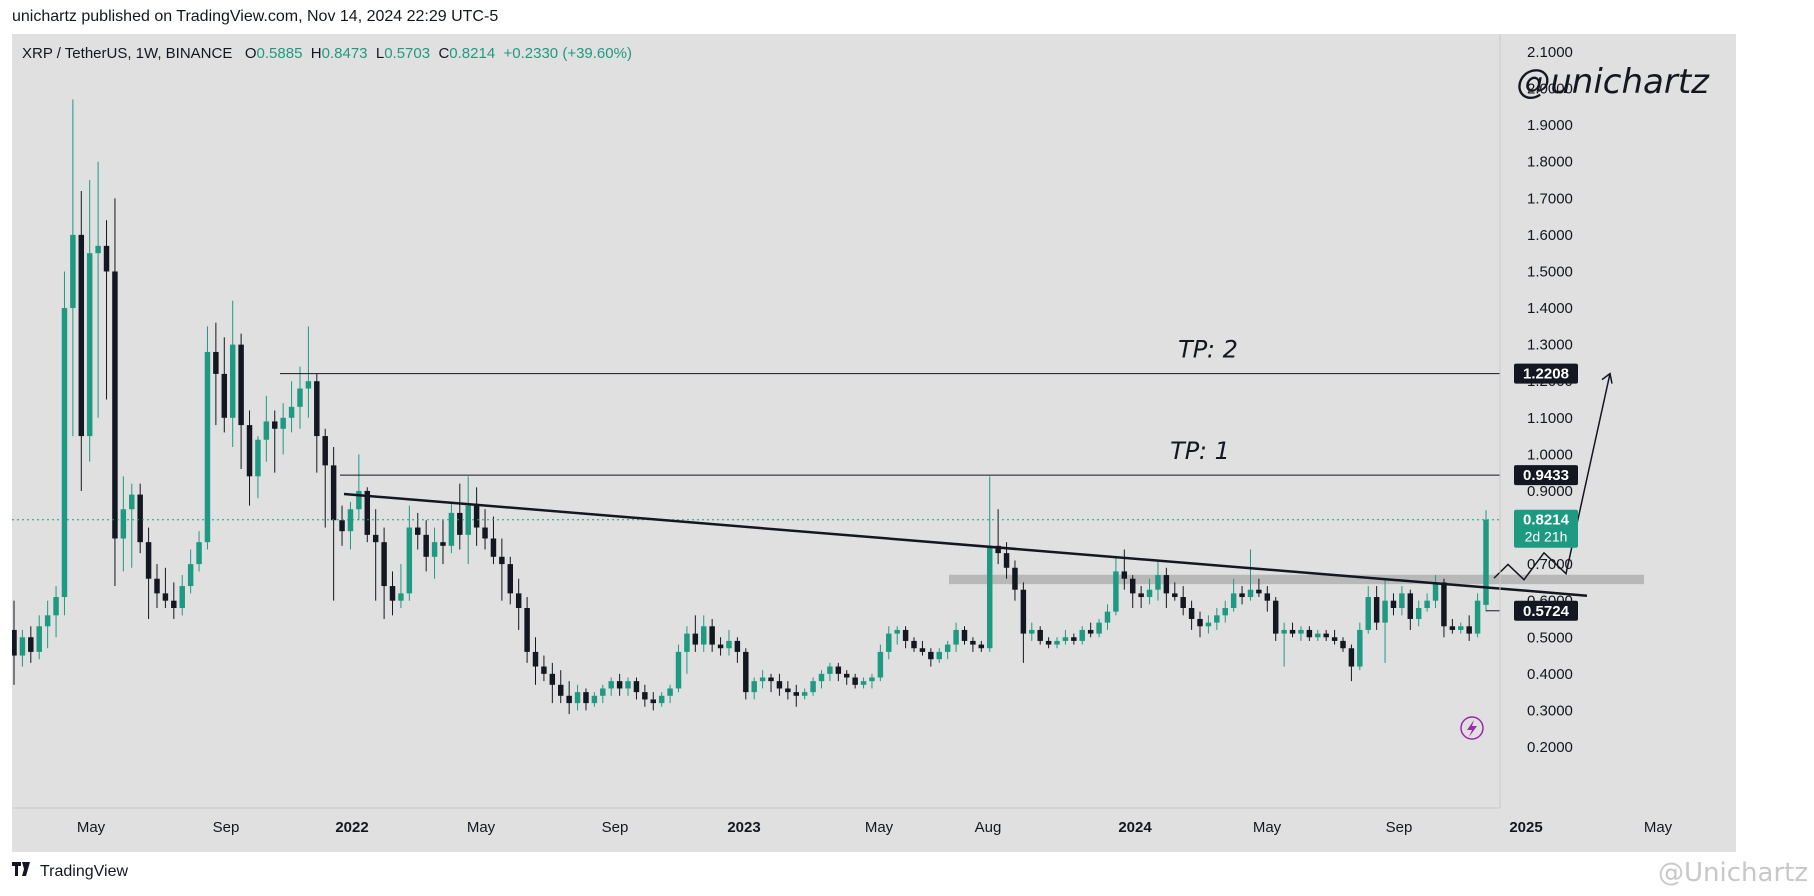 This screenshot has height=896, width=1814. Describe the element at coordinates (1612, 82) in the screenshot. I see `author-watermark: @unichartz` at that location.